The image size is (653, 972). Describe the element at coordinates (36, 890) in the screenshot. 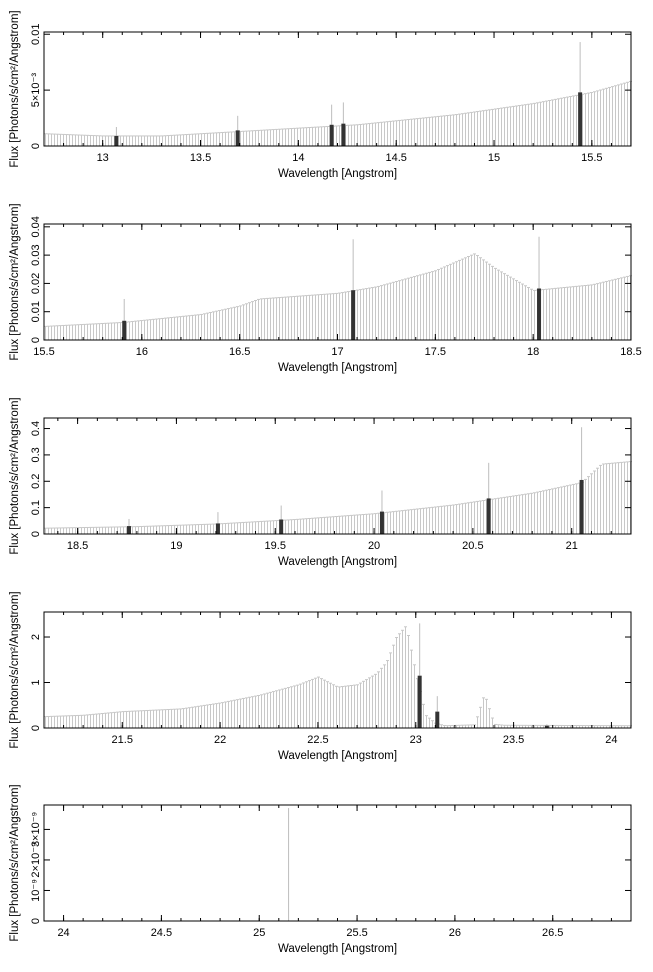

I see `y-tick-label: 10⁻⁹` at that location.